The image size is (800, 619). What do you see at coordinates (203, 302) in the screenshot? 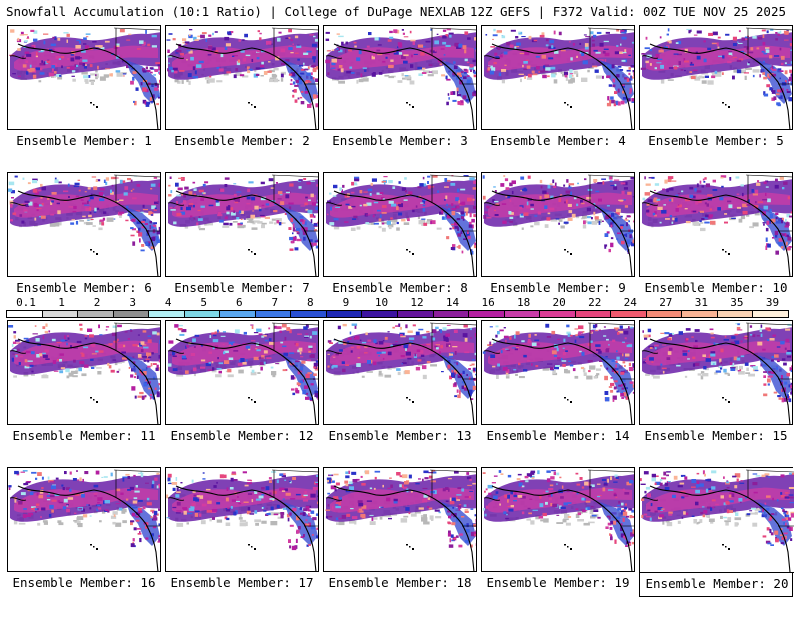
I see `colorbar-tick-label: 5` at bounding box center [203, 302].